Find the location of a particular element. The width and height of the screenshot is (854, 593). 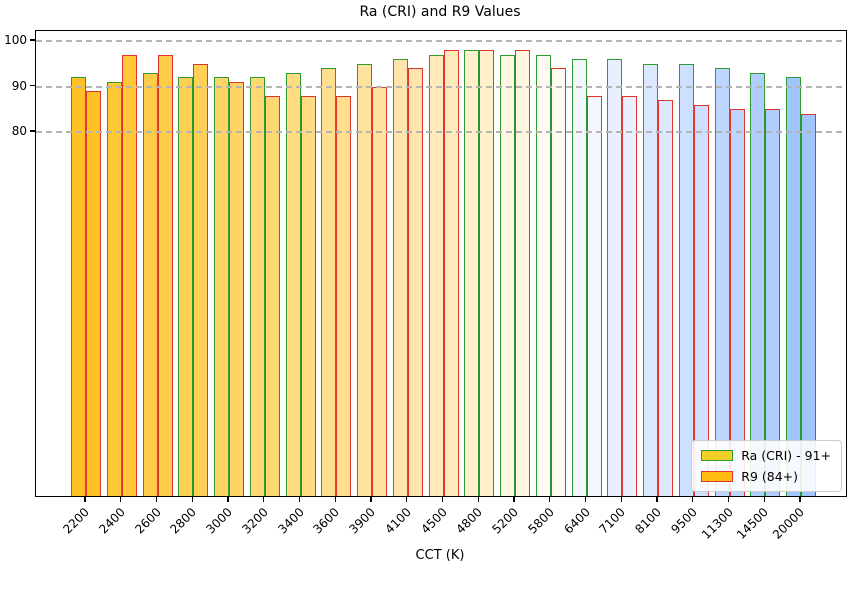

y-tick-label-80: 80 is located at coordinates (19, 131).